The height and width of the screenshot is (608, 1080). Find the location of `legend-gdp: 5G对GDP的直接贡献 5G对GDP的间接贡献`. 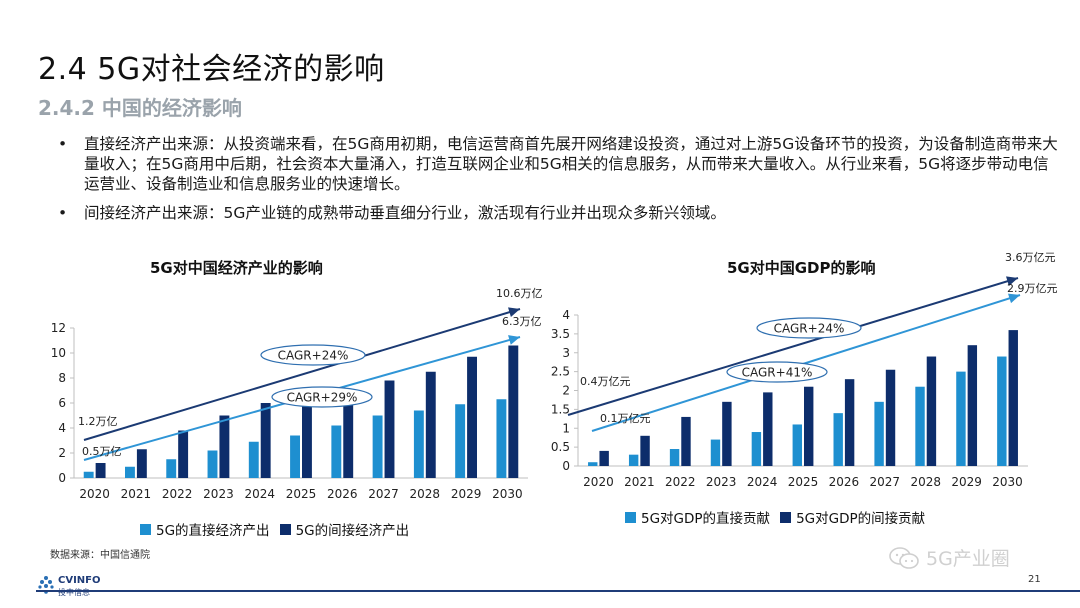

legend-gdp: 5G对GDP的直接贡献 5G对GDP的间接贡献 is located at coordinates (780, 517).